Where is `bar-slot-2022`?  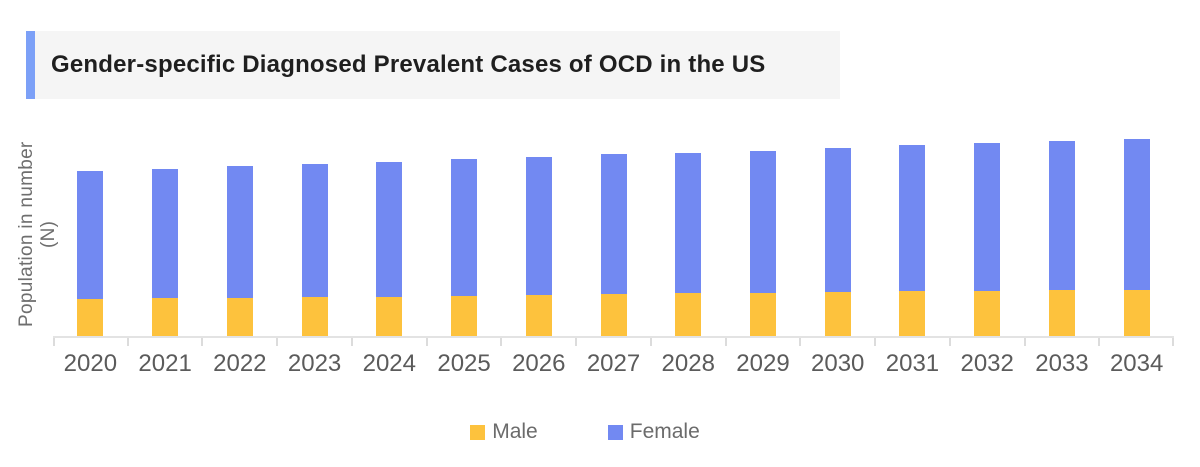 bar-slot-2022 is located at coordinates (239, 233).